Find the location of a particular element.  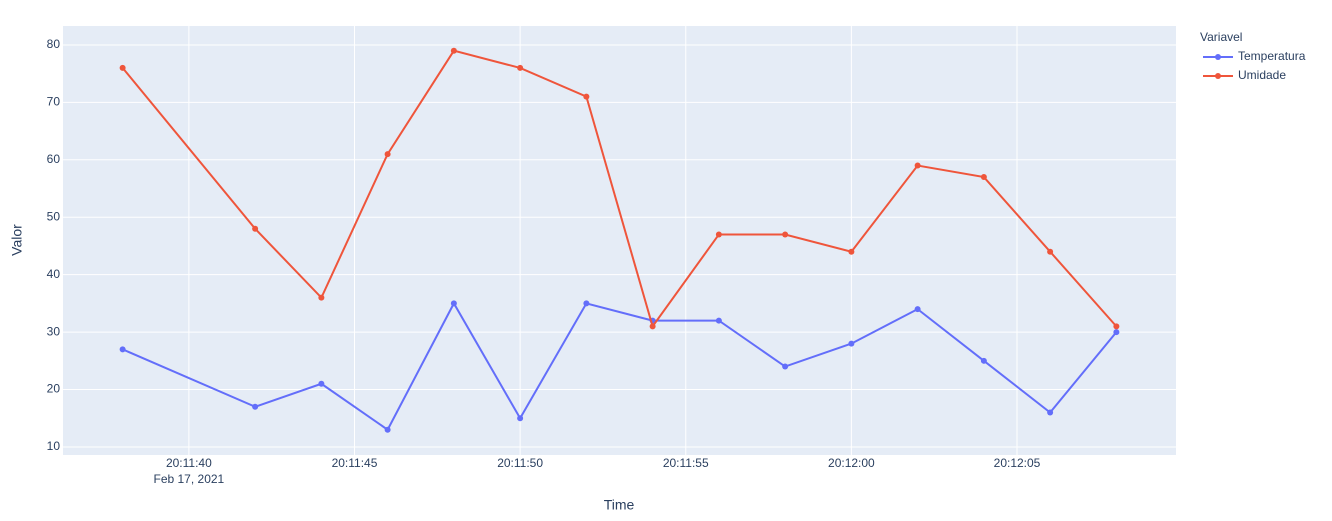

y-tick-label: 60 is located at coordinates (54, 159).